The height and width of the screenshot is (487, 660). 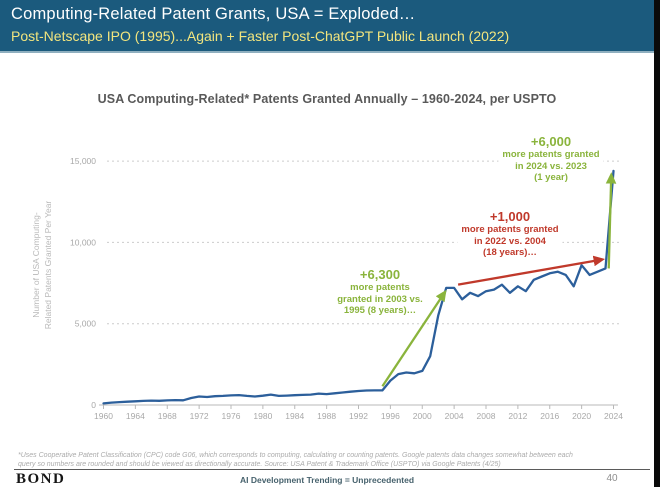 What do you see at coordinates (454, 416) in the screenshot?
I see `x-tick-label: 2004` at bounding box center [454, 416].